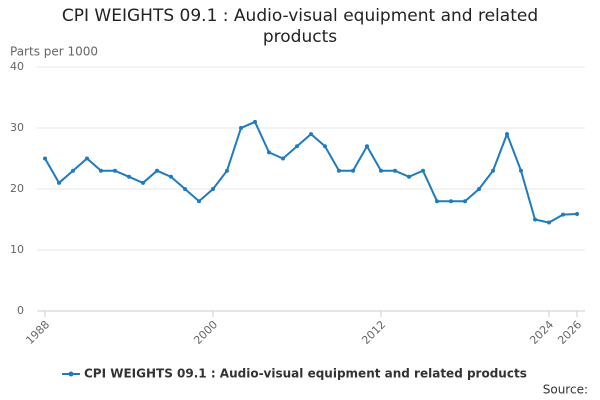  Describe the element at coordinates (205, 332) in the screenshot. I see `x-tick-label: 2000` at that location.